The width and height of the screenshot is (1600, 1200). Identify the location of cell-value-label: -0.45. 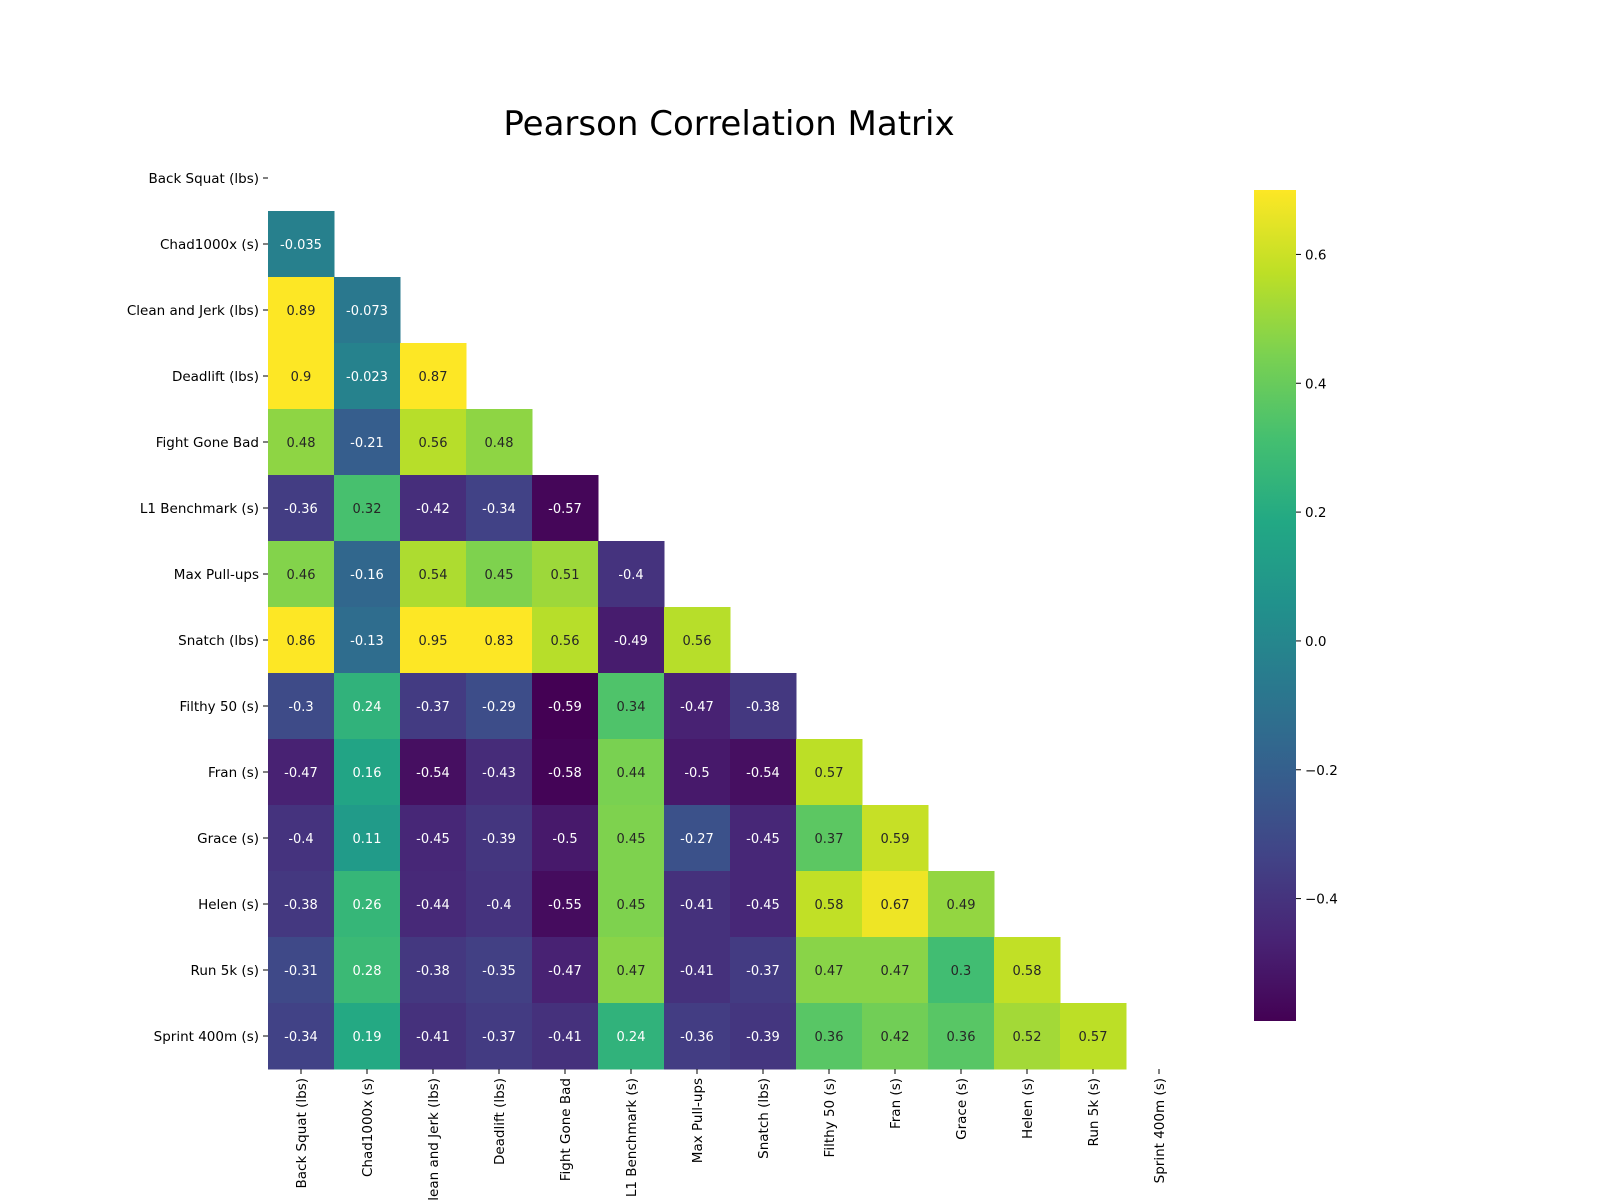
(763, 839).